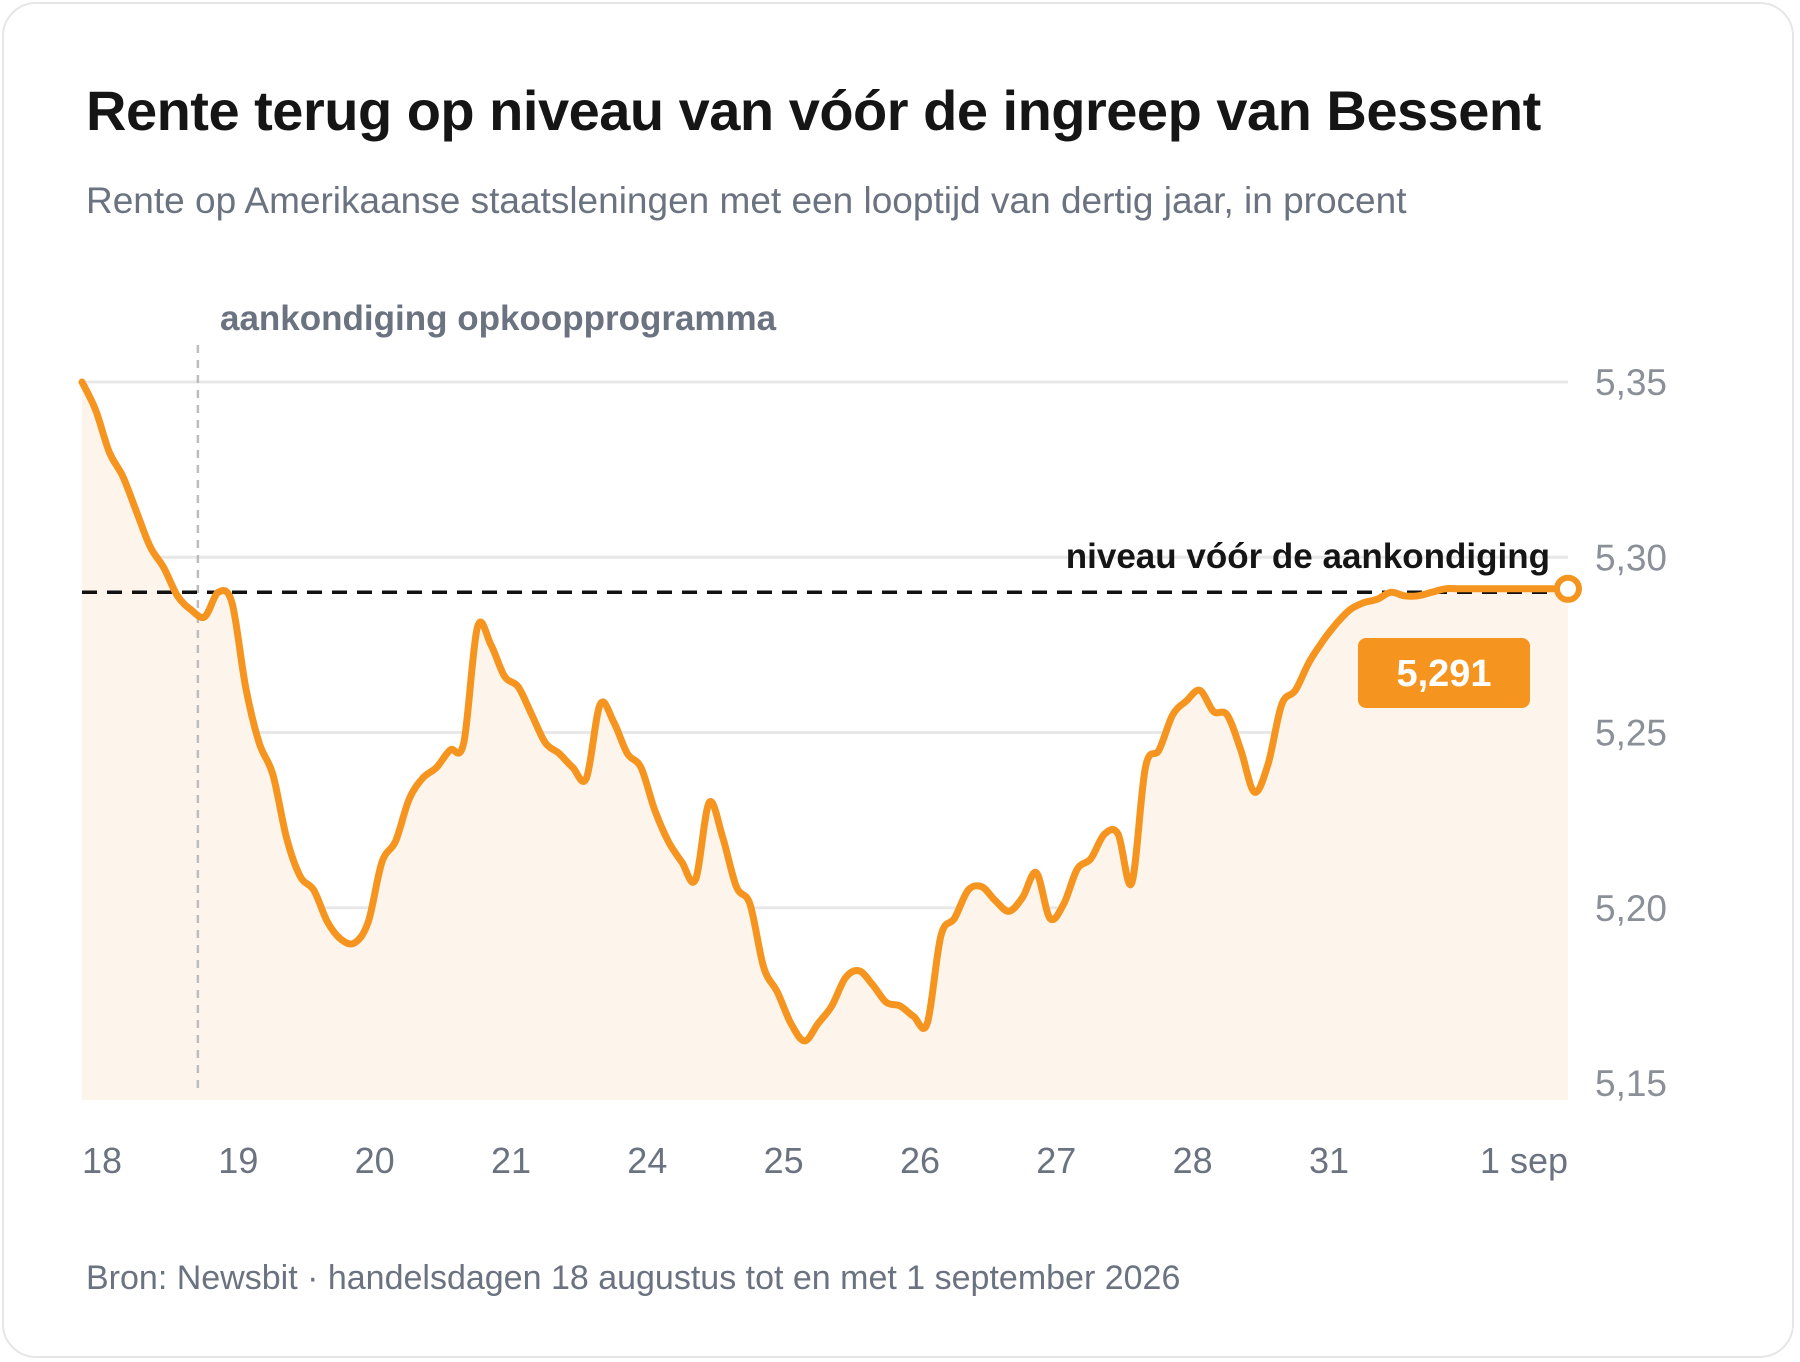 The height and width of the screenshot is (1362, 1800). Describe the element at coordinates (375, 1160) in the screenshot. I see `x-tick-label: 20` at that location.